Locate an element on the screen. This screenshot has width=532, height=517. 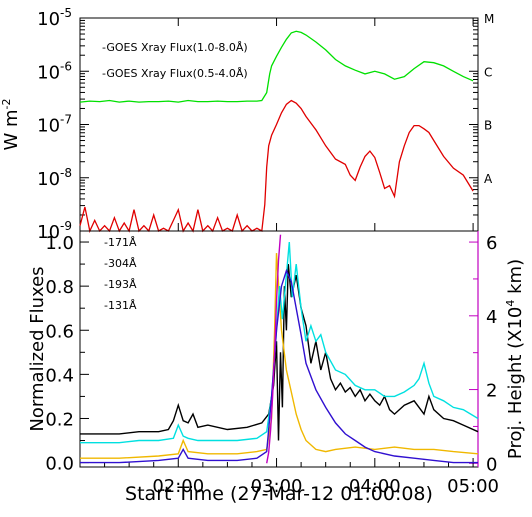
flare-class-label-B: B is located at coordinates (488, 126).